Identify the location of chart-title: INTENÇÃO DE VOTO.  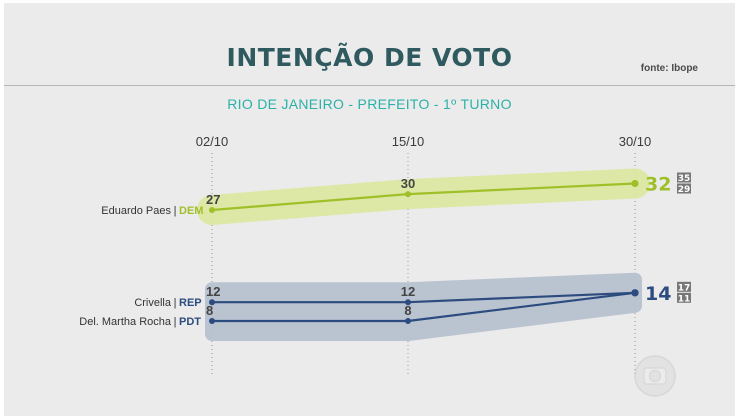
(369, 57).